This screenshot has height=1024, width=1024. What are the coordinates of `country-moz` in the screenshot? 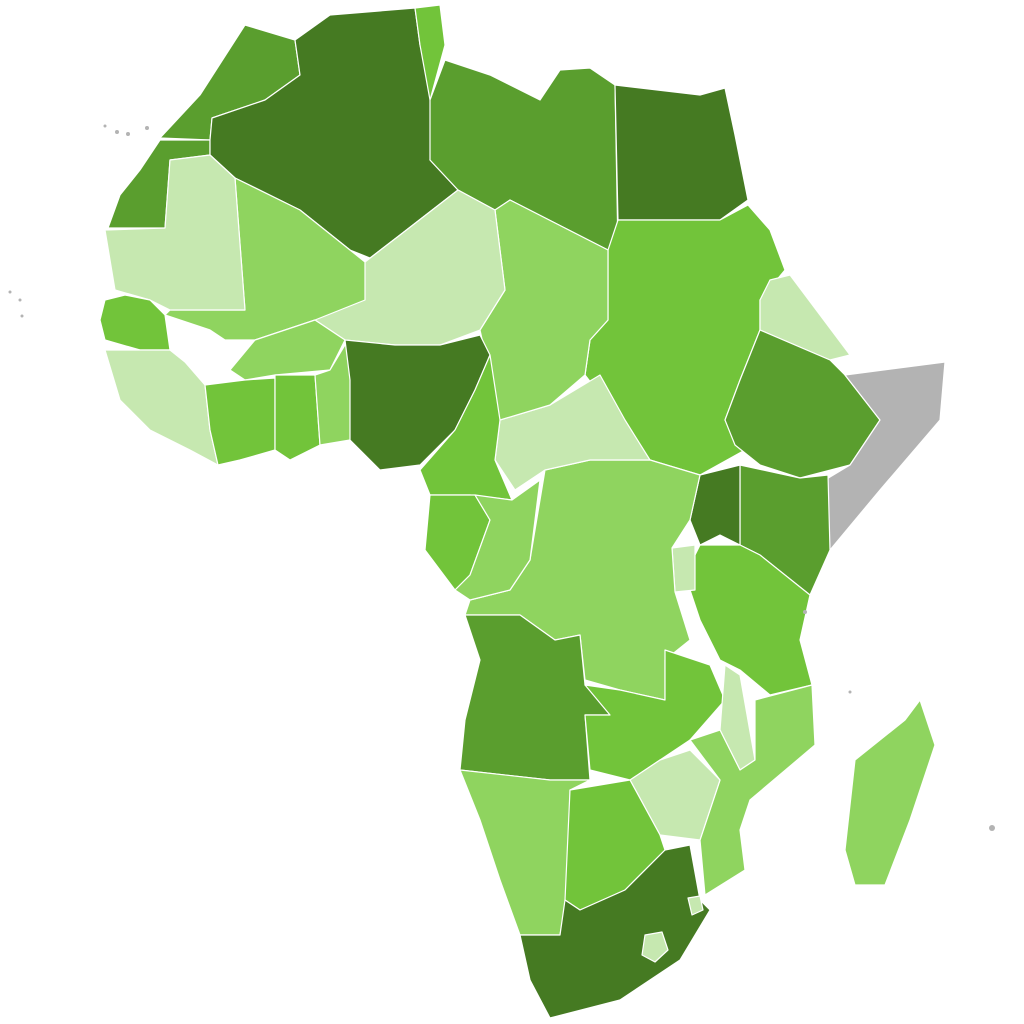 It's located at (752, 790).